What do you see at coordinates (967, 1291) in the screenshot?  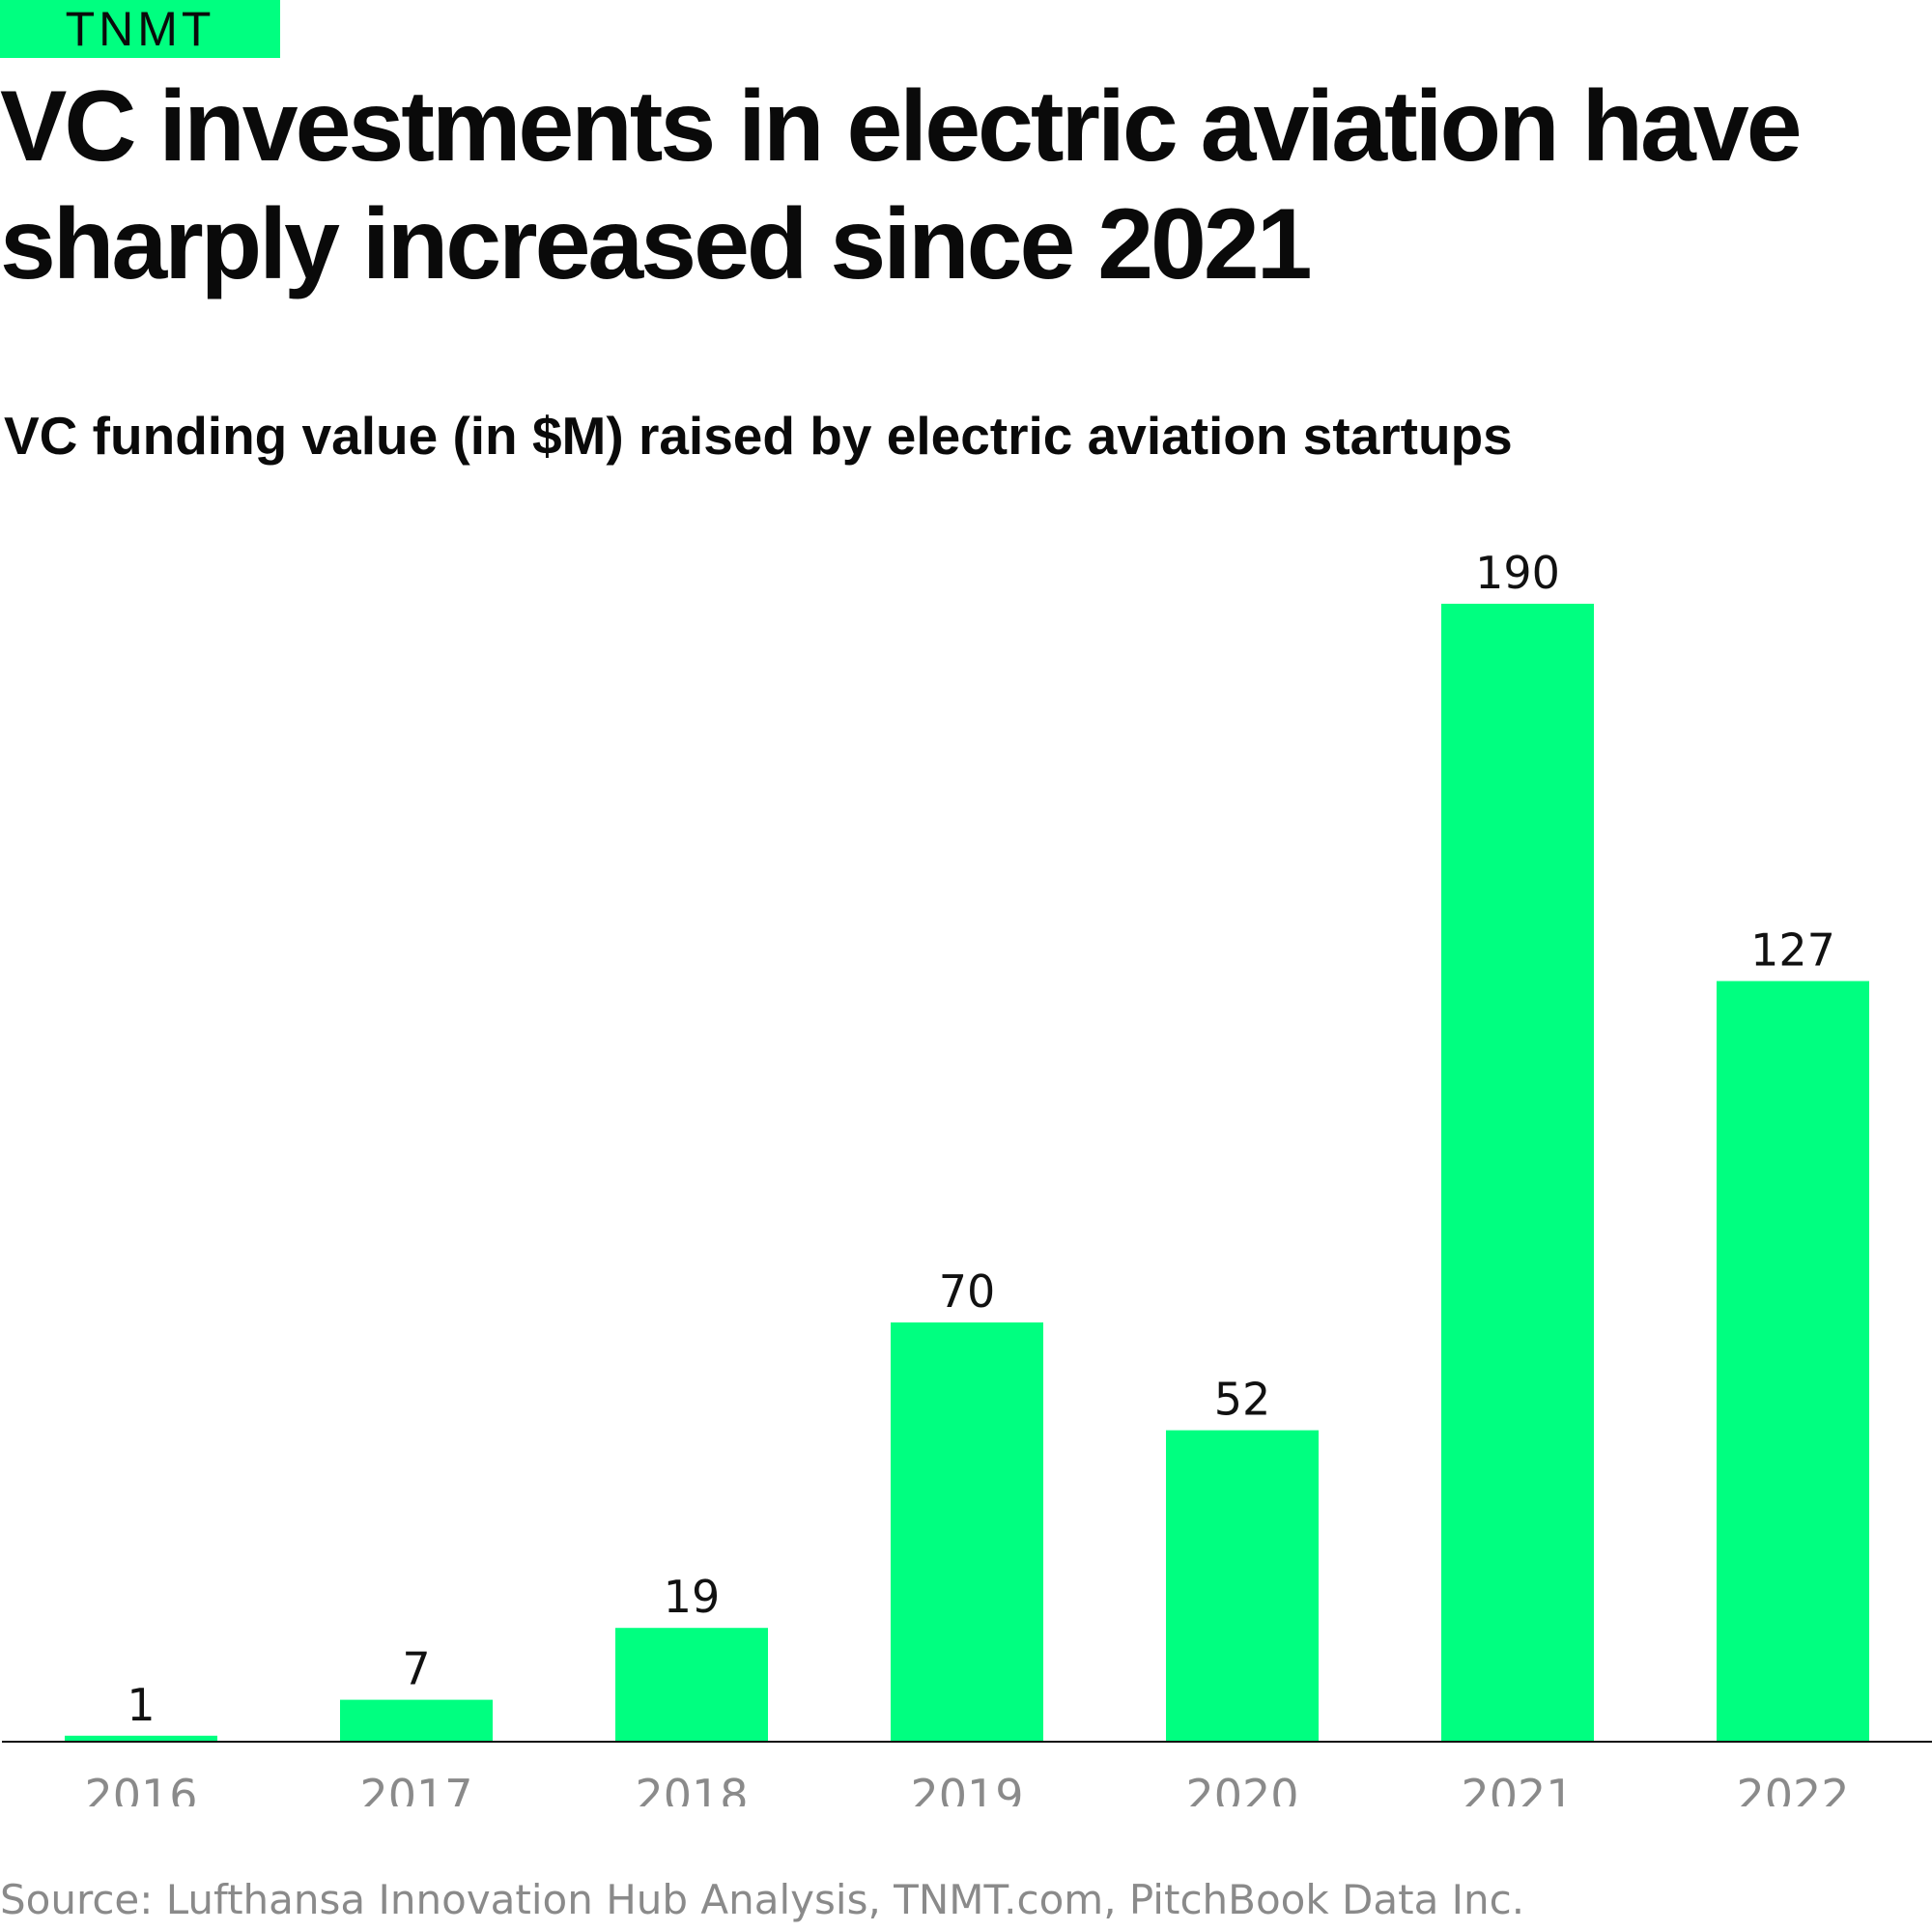 I see `value-label-2019: 70` at bounding box center [967, 1291].